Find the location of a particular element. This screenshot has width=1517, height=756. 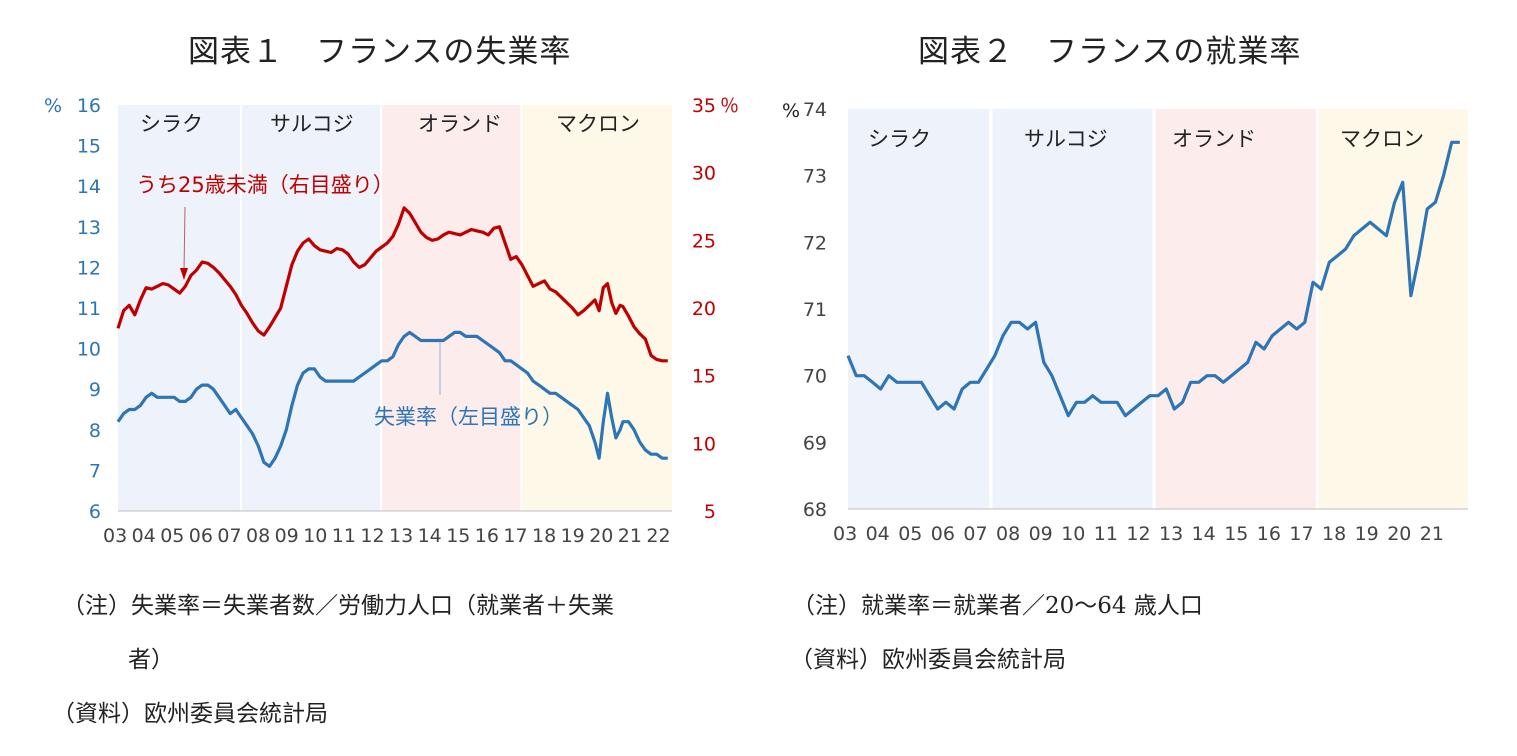

chart1-x-tick: 21 is located at coordinates (630, 536).